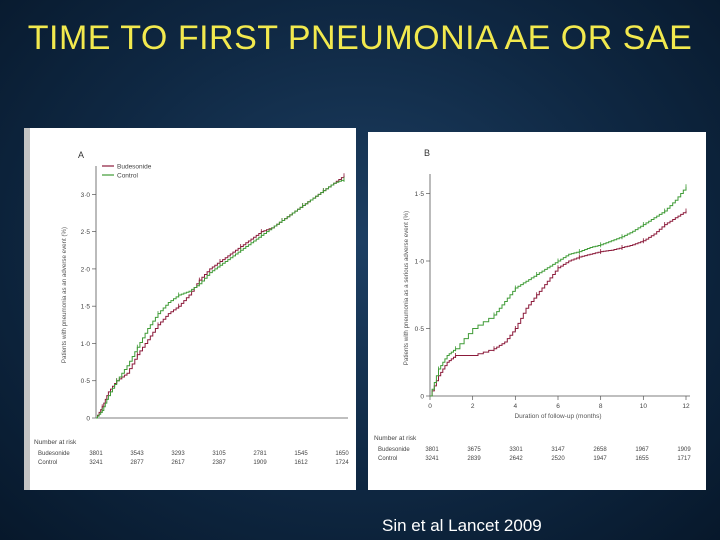  What do you see at coordinates (178, 463) in the screenshot?
I see `chart-a-risk-value: 2617` at bounding box center [178, 463].